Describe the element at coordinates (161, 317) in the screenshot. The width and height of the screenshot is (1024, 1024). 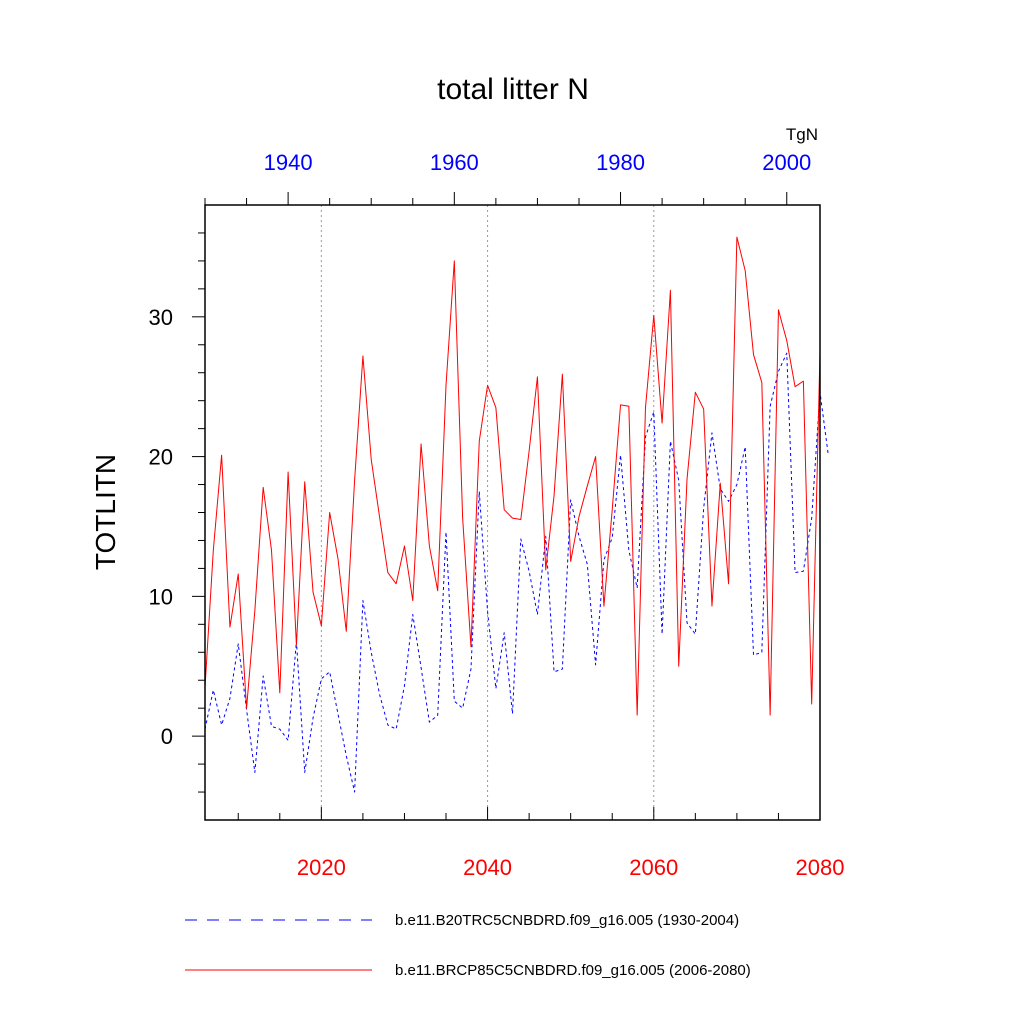
I see `y-tick-label: 30` at that location.